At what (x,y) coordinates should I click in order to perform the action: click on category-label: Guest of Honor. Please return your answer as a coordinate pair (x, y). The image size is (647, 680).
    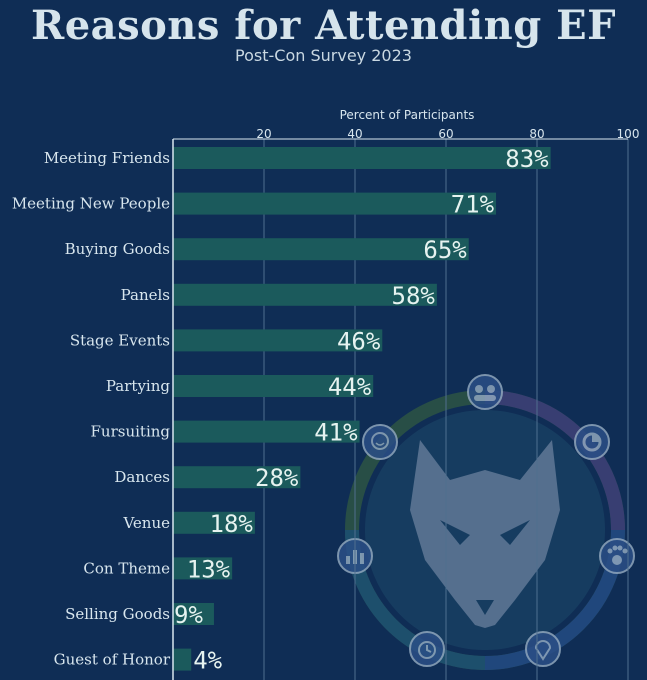
    Looking at the image, I should click on (112, 660).